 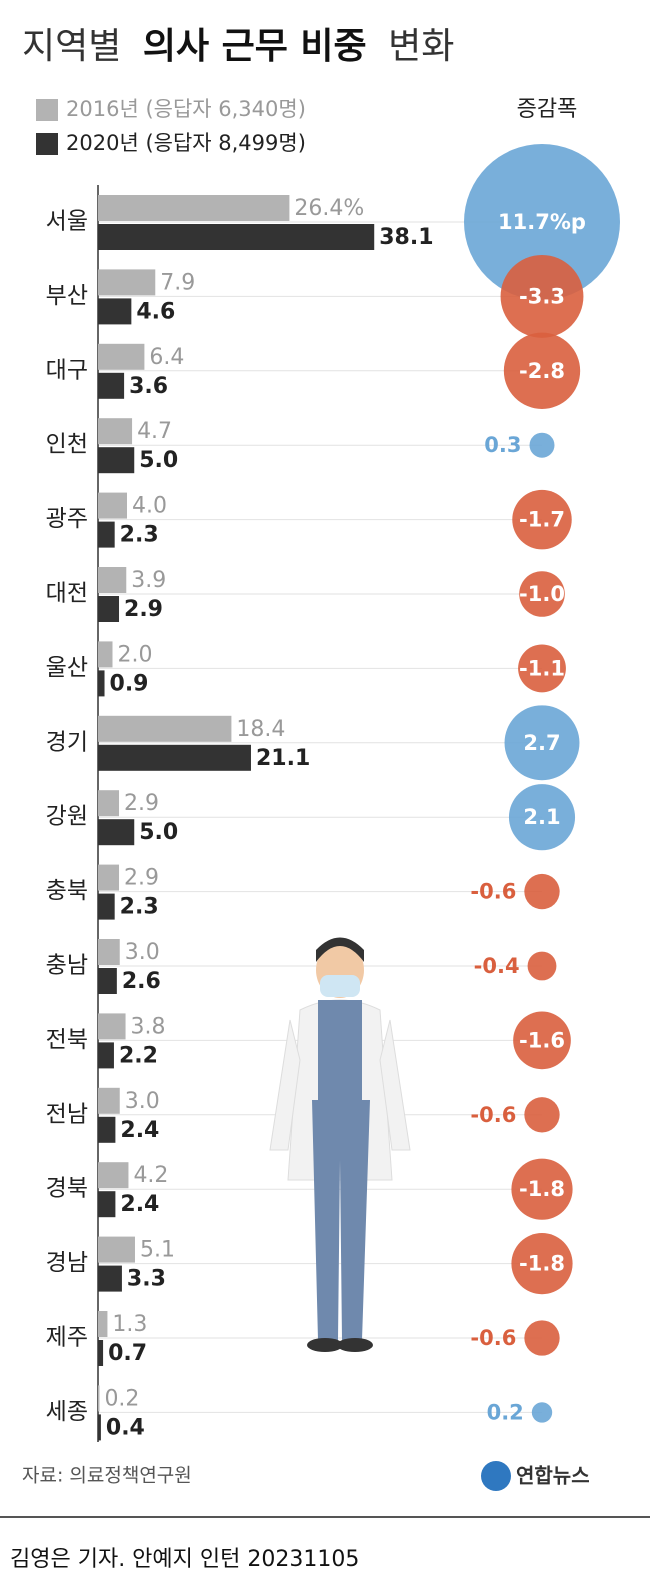 I want to click on y-tick-label: 경남, so click(x=67, y=1263).